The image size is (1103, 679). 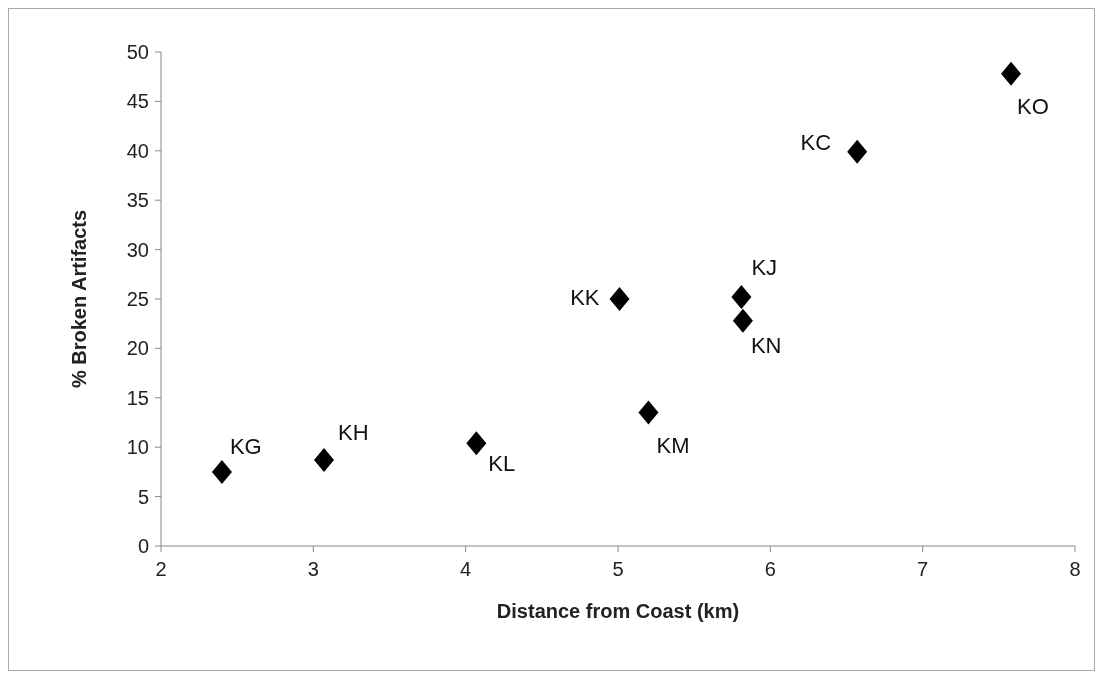 I want to click on y-tick-label: 5, so click(x=143, y=496).